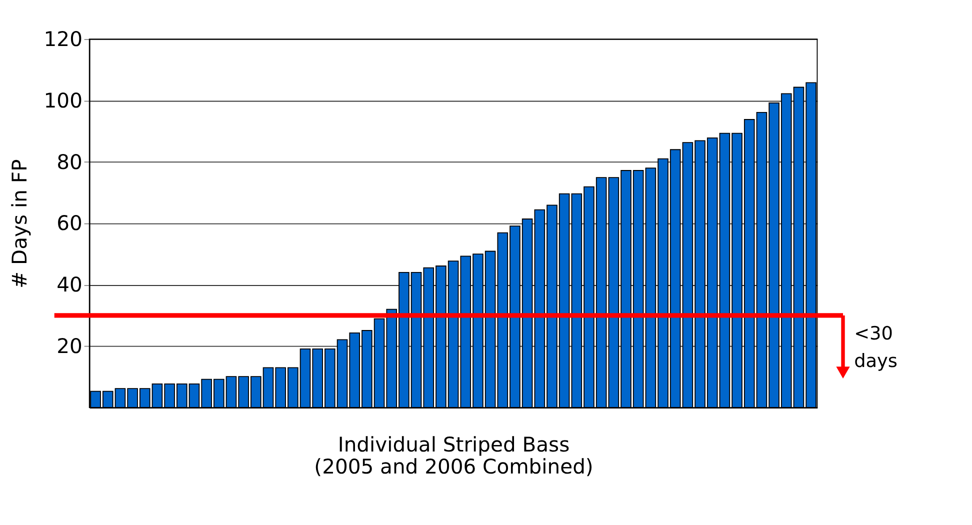 The image size is (972, 525). Describe the element at coordinates (69, 284) in the screenshot. I see `y-tick-label: 40` at that location.